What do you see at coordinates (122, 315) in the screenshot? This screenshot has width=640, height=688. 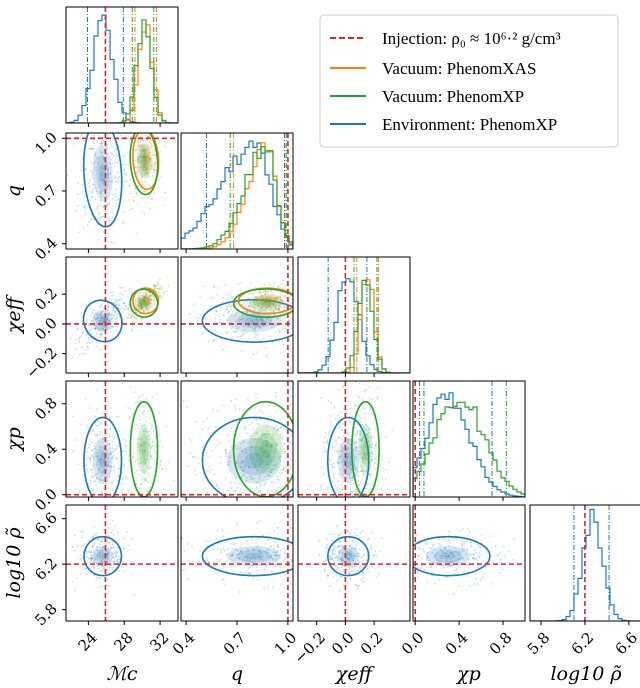 I see `panel-content` at bounding box center [122, 315].